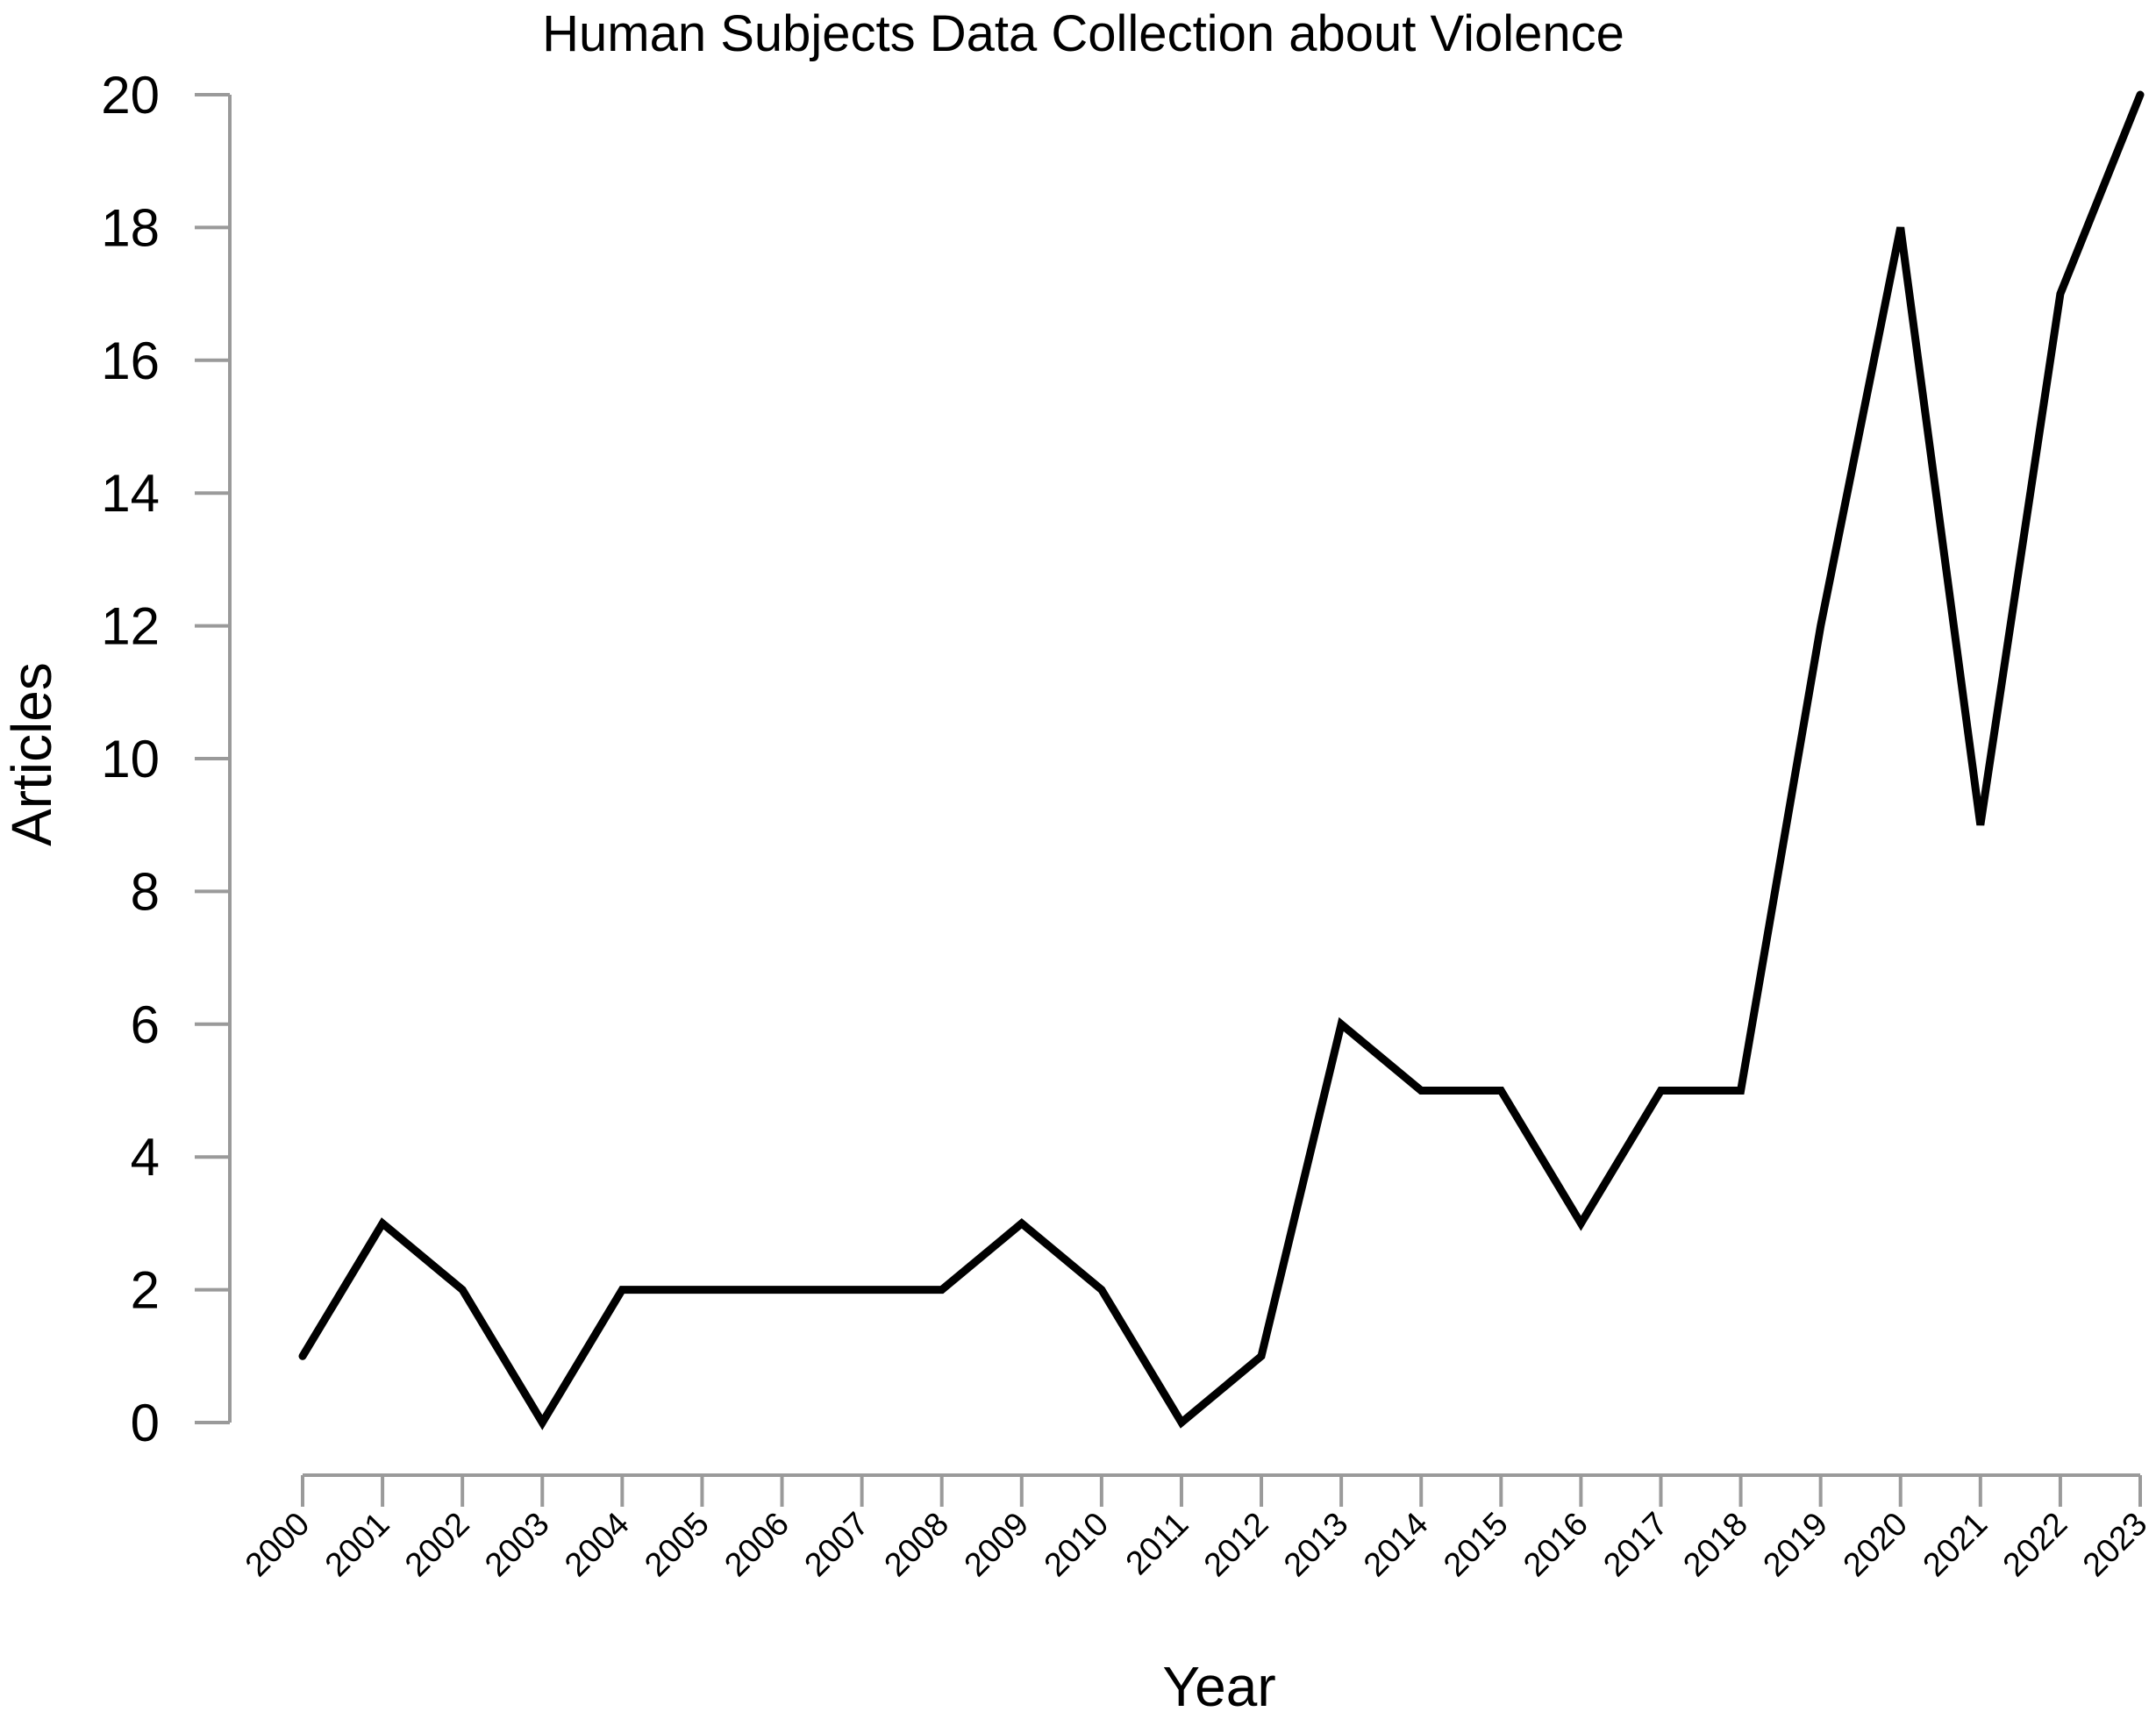 The image size is (2156, 1726). I want to click on y-tick-label: 18, so click(130, 227).